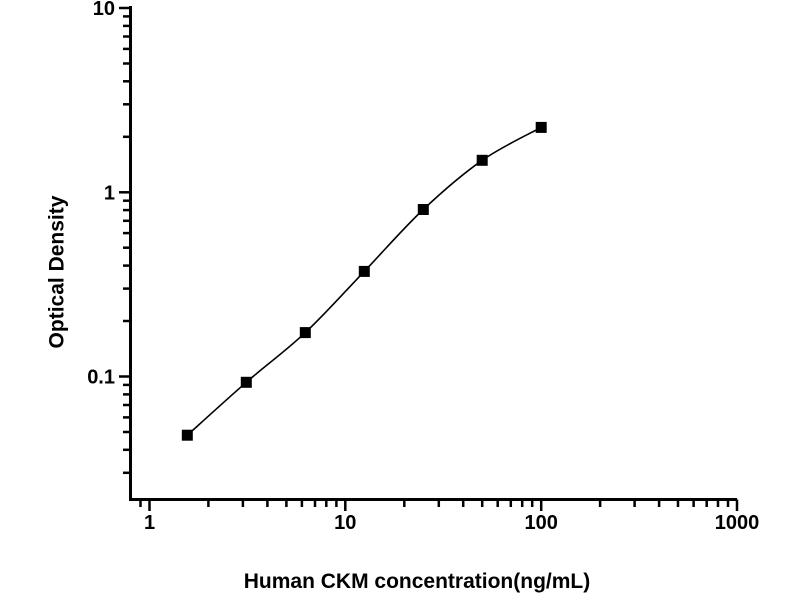  I want to click on x-tick-label: 1, so click(149, 523).